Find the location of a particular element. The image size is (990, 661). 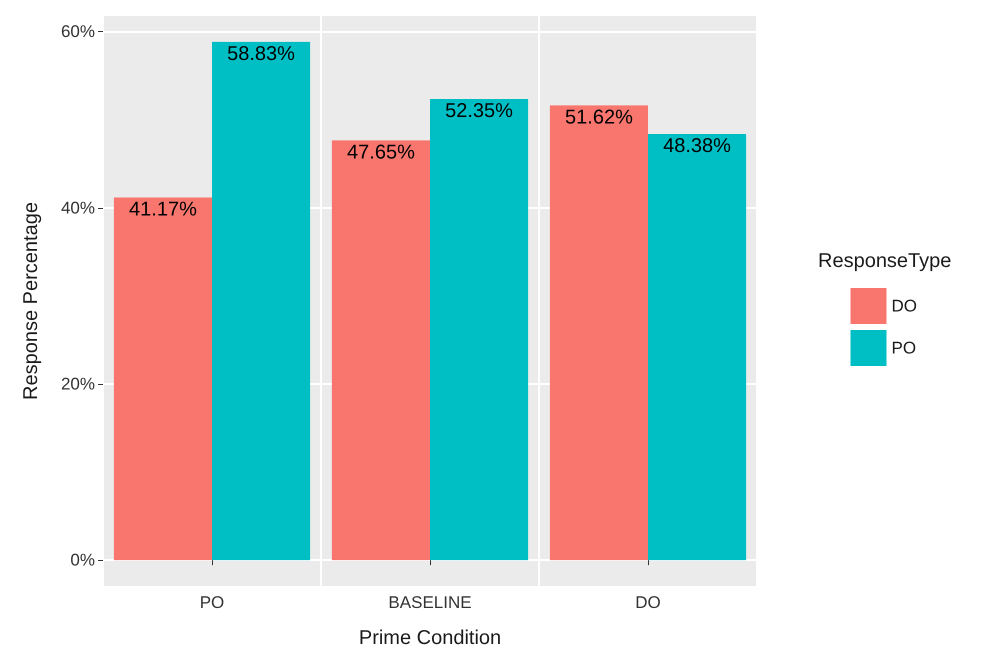

y-tick-label: 60% is located at coordinates (77, 32).